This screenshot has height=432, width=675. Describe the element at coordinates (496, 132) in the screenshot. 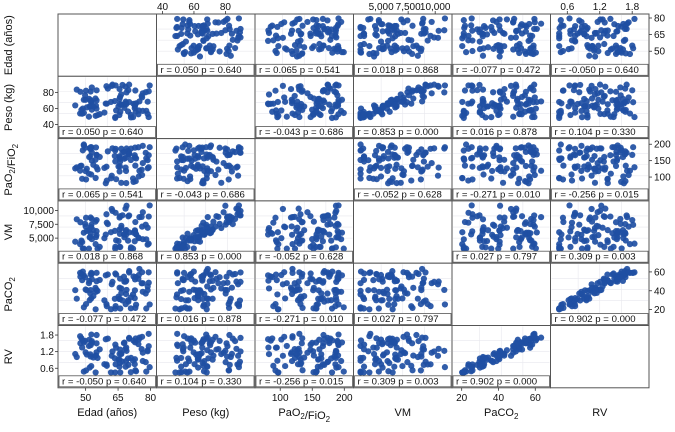

I see `correlation-label: r = 0.016 p = 0.878` at that location.